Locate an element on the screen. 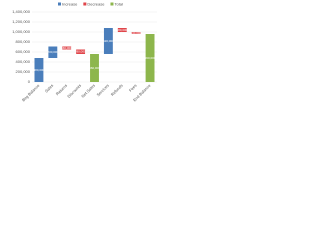  value-label: 520,000 is located at coordinates (108, 41).